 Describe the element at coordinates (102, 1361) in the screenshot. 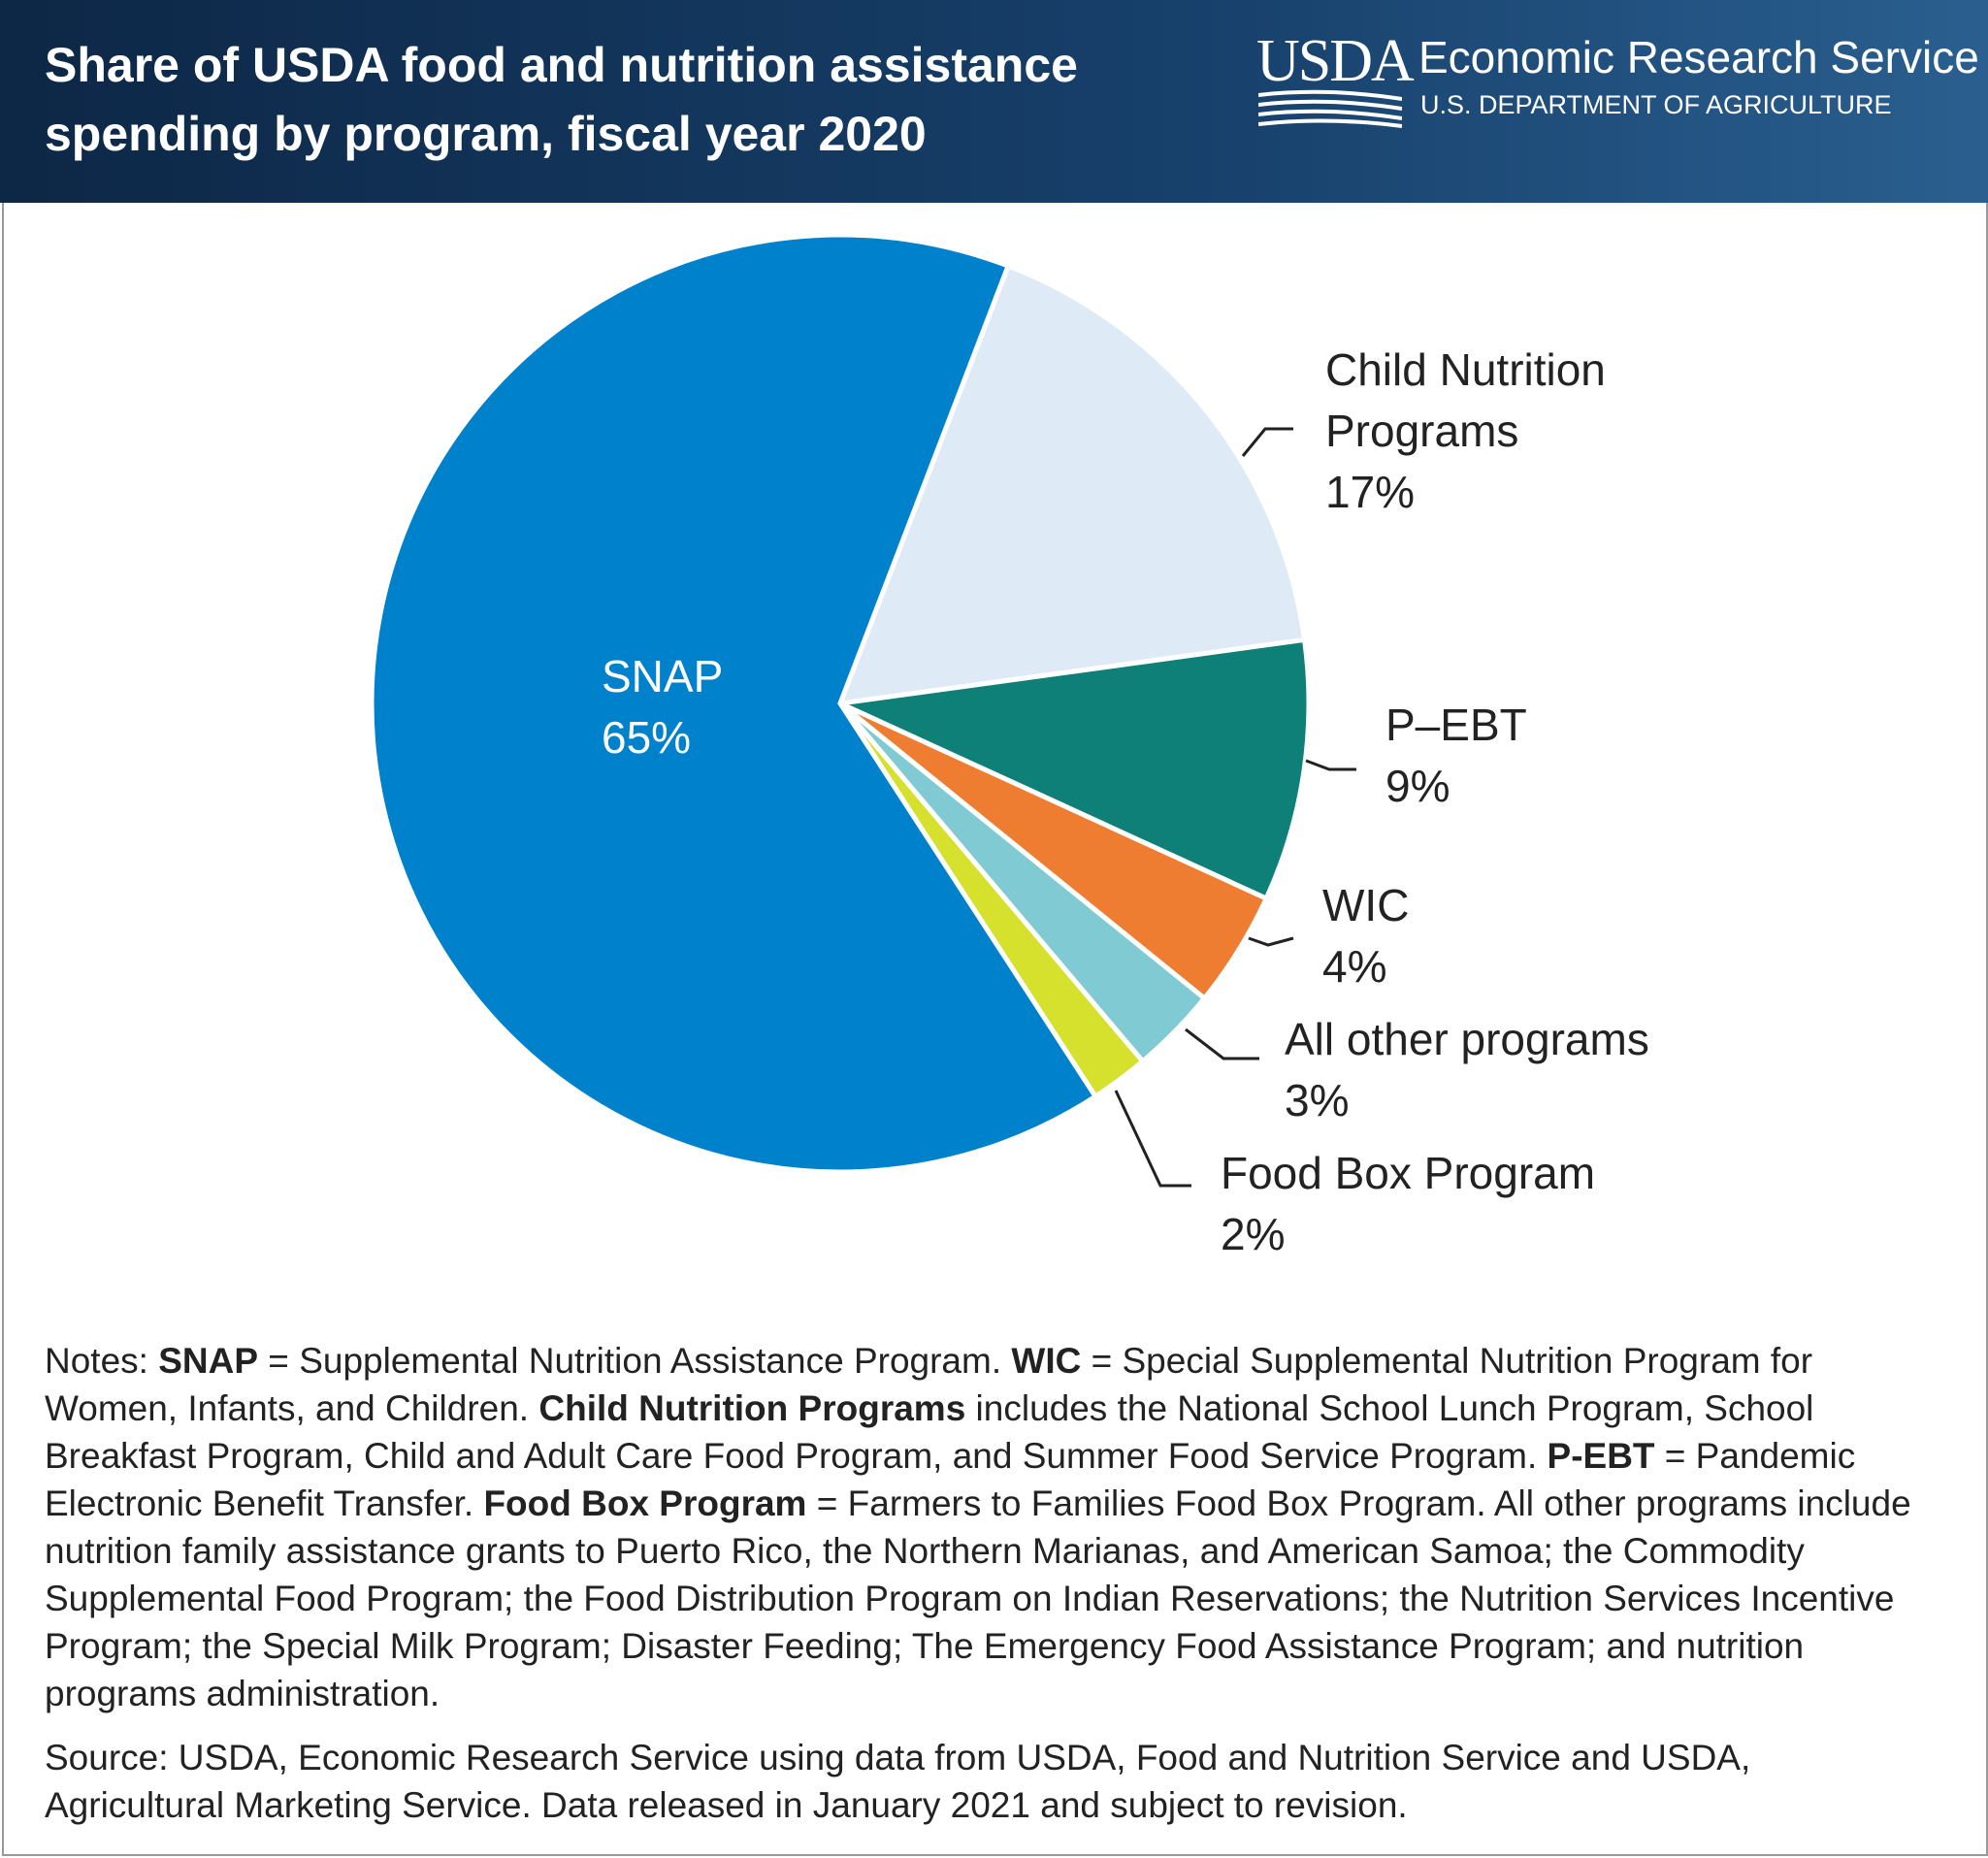

I see `note-text: Notes:` at that location.